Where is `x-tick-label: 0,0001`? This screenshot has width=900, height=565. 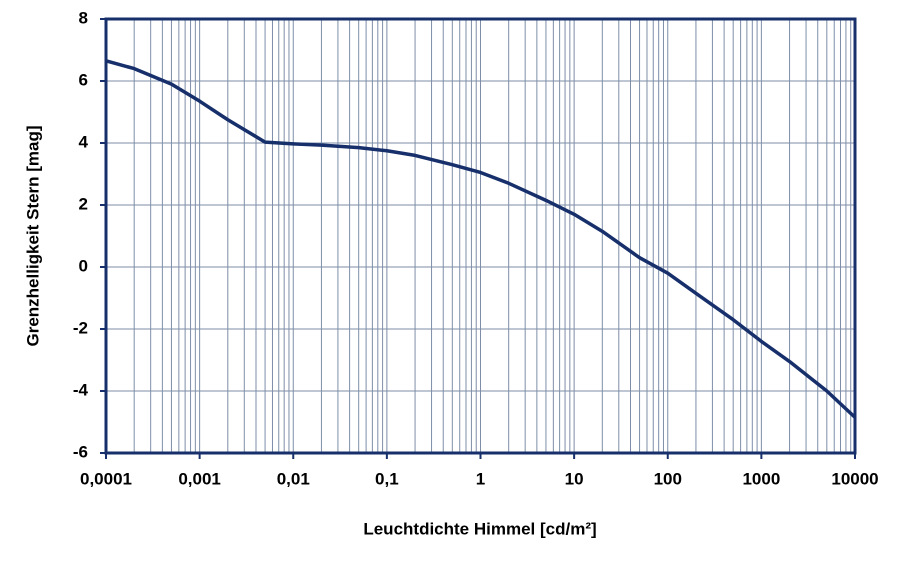
x-tick-label: 0,0001 is located at coordinates (106, 478).